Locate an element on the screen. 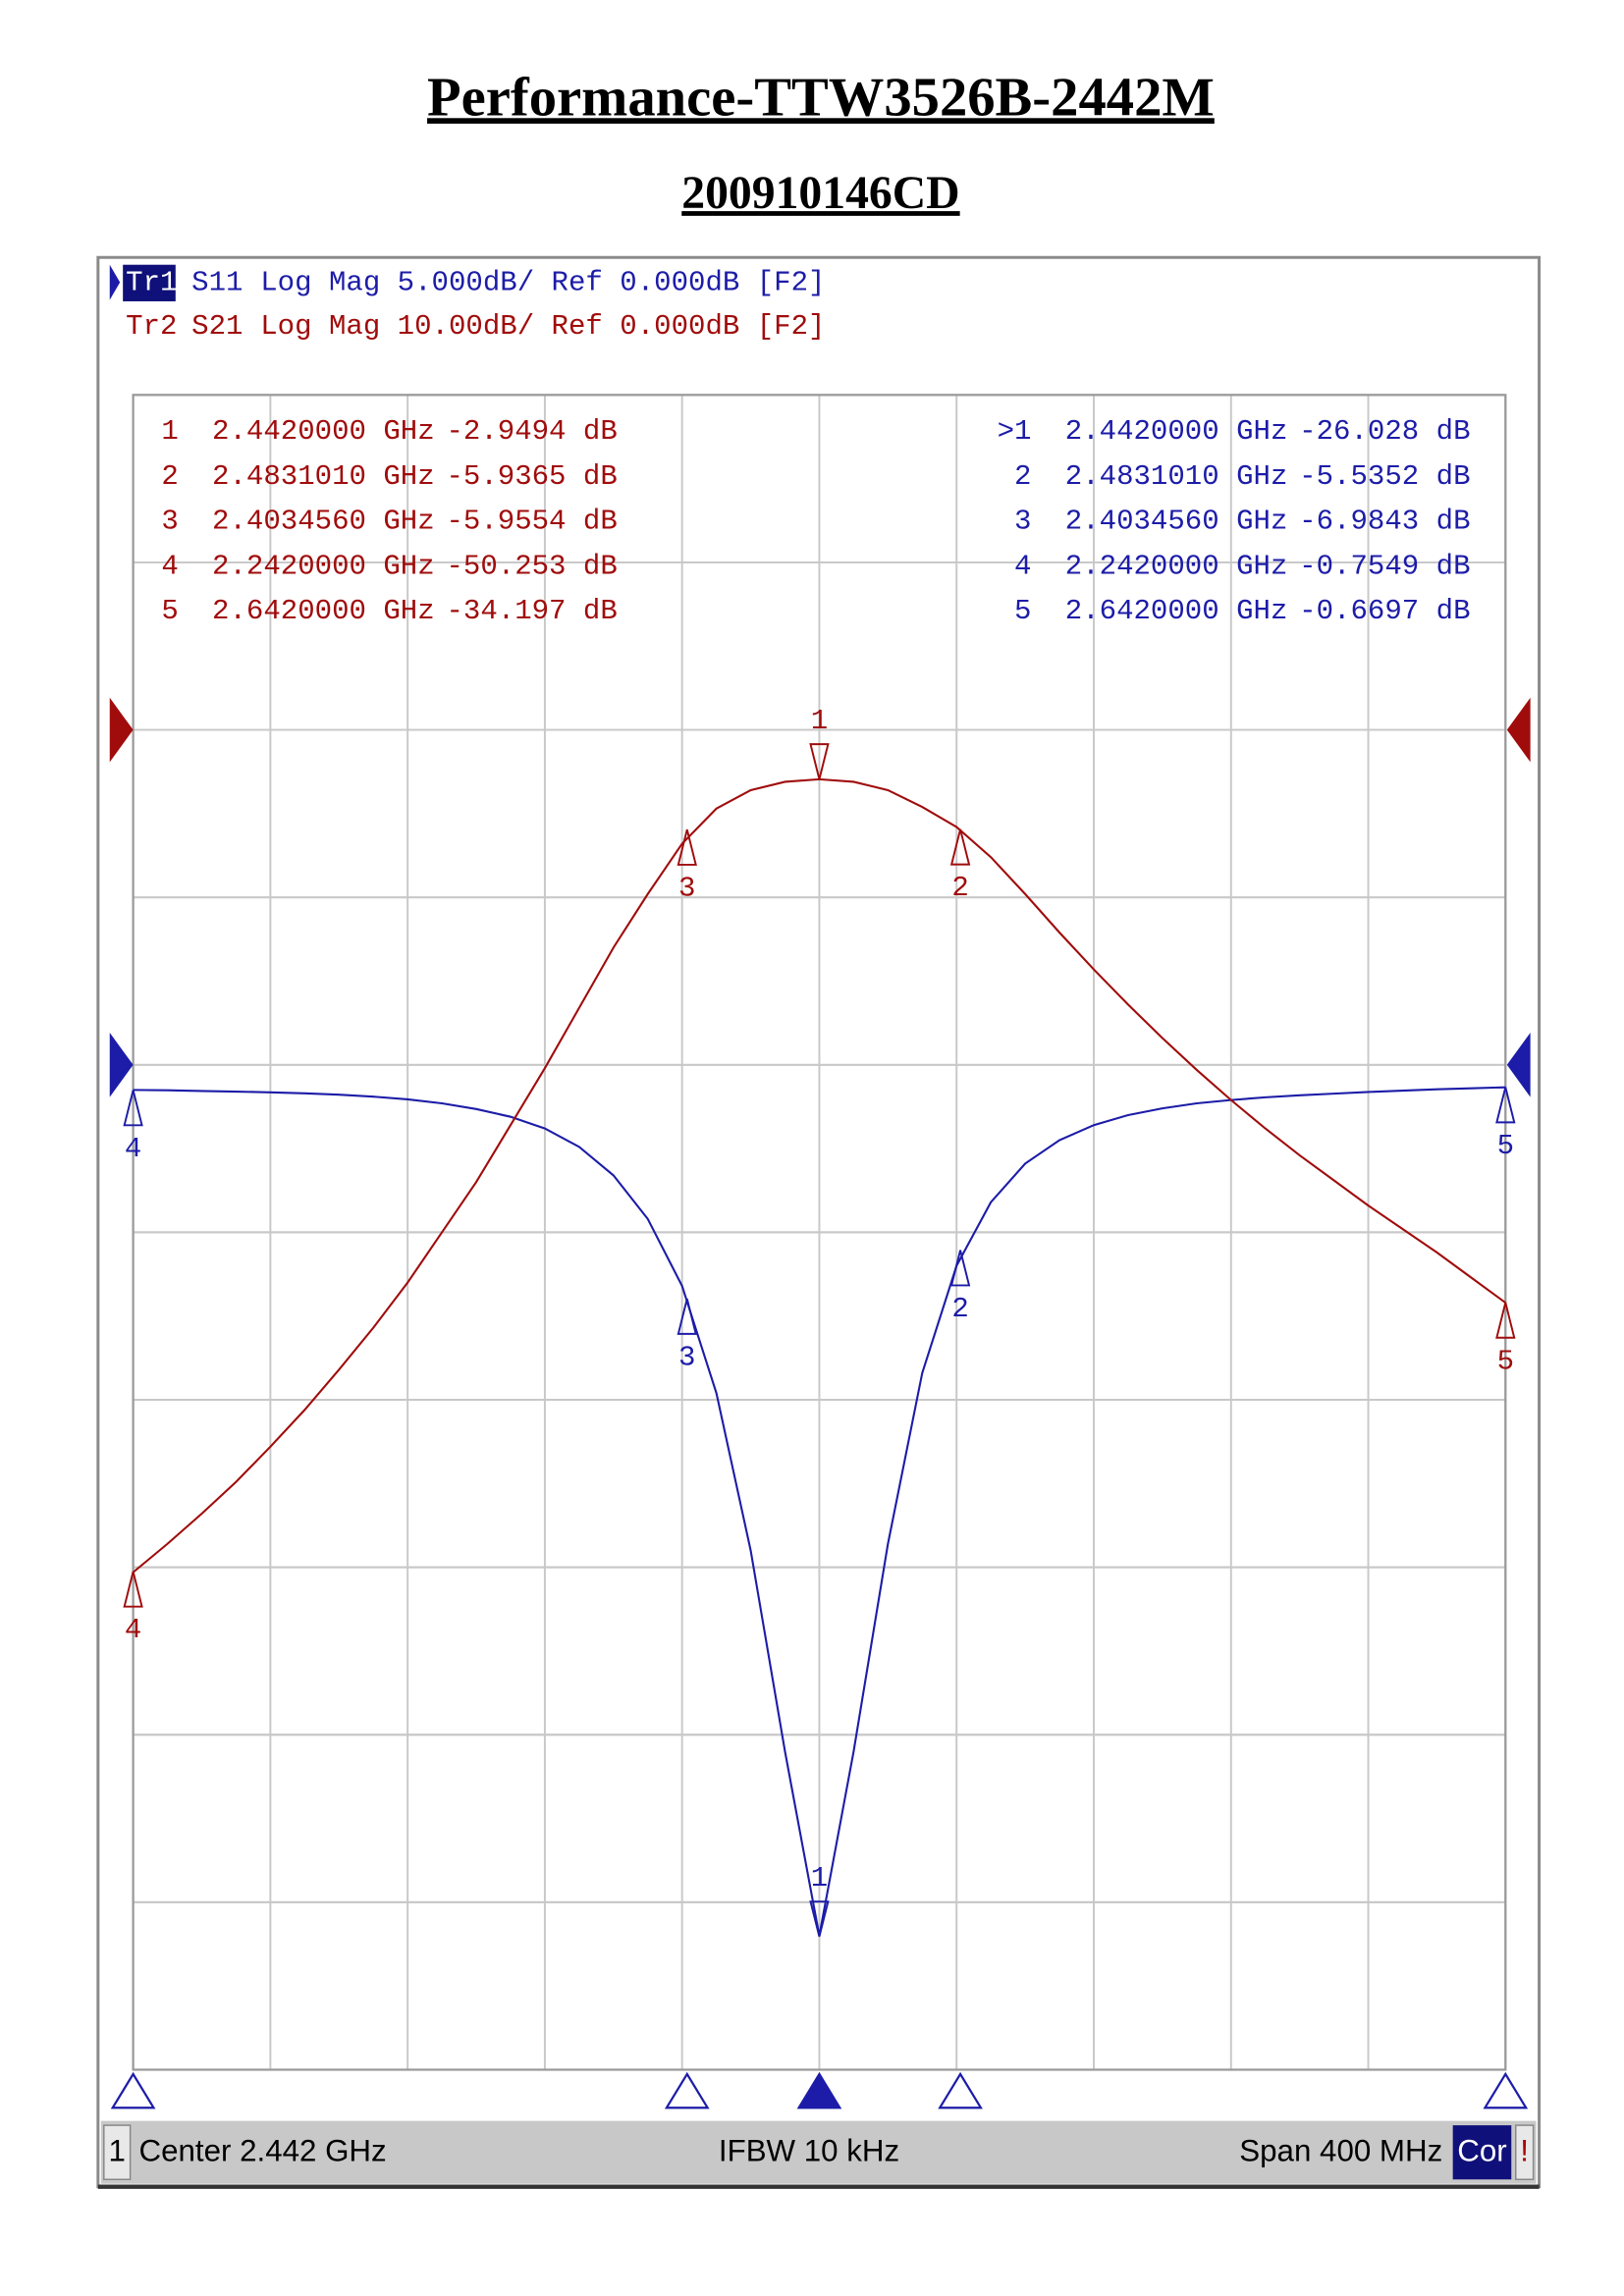 The width and height of the screenshot is (1624, 2296). status-span: Span 400 MHz is located at coordinates (1340, 2151).